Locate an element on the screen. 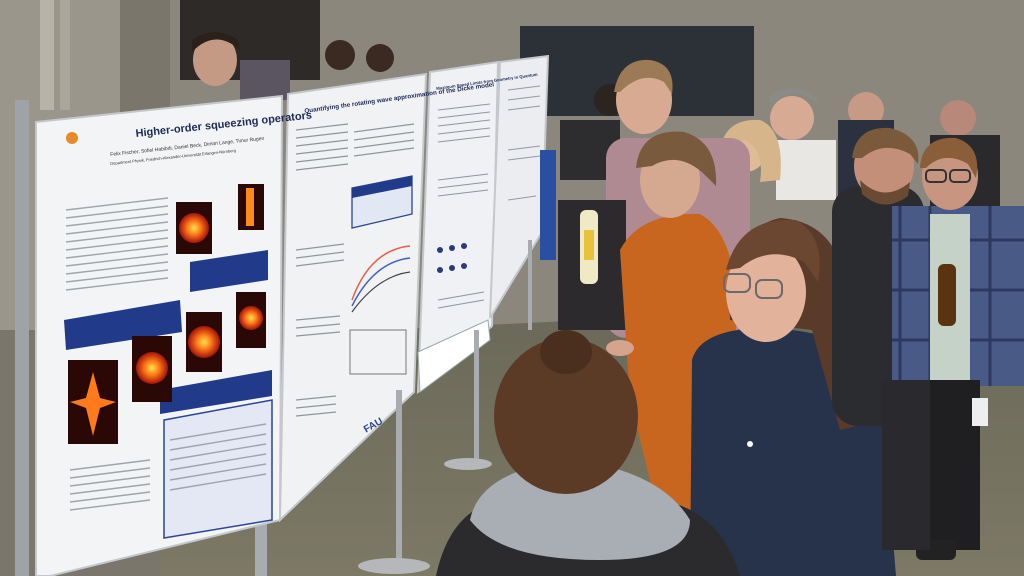 The image size is (1024, 576). face is located at coordinates (766, 292).